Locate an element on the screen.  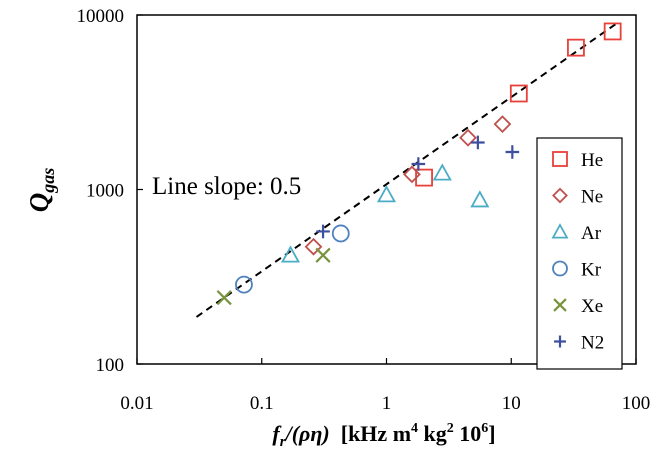
y-axis-label: Qgas is located at coordinates (41, 190).